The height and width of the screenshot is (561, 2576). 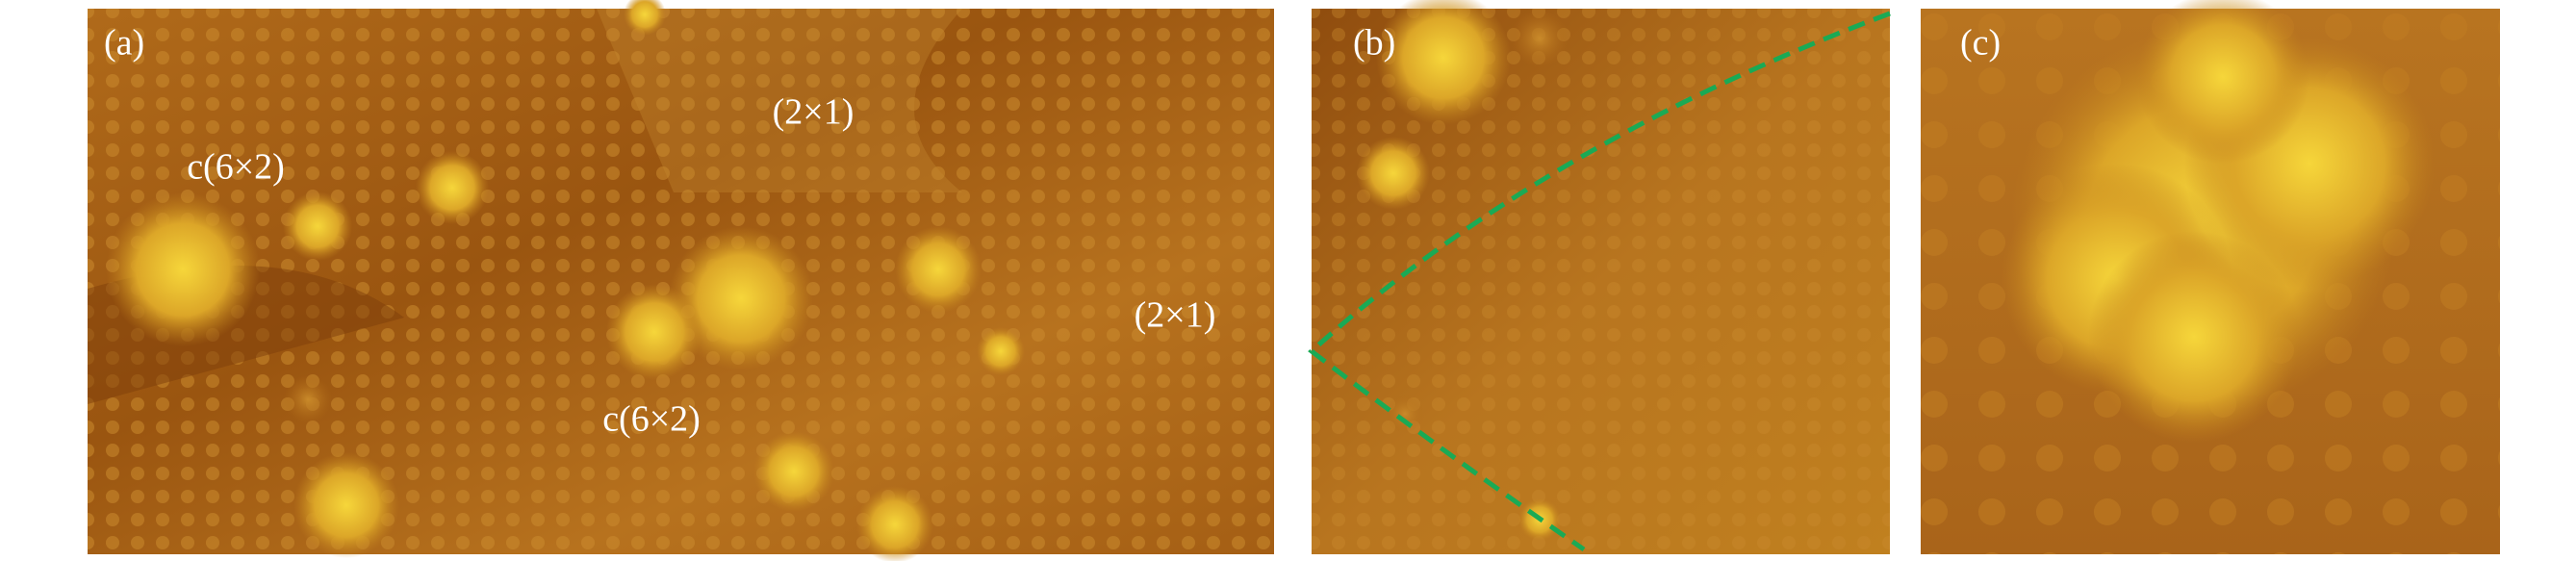 What do you see at coordinates (124, 44) in the screenshot?
I see `panel-label: (a)` at bounding box center [124, 44].